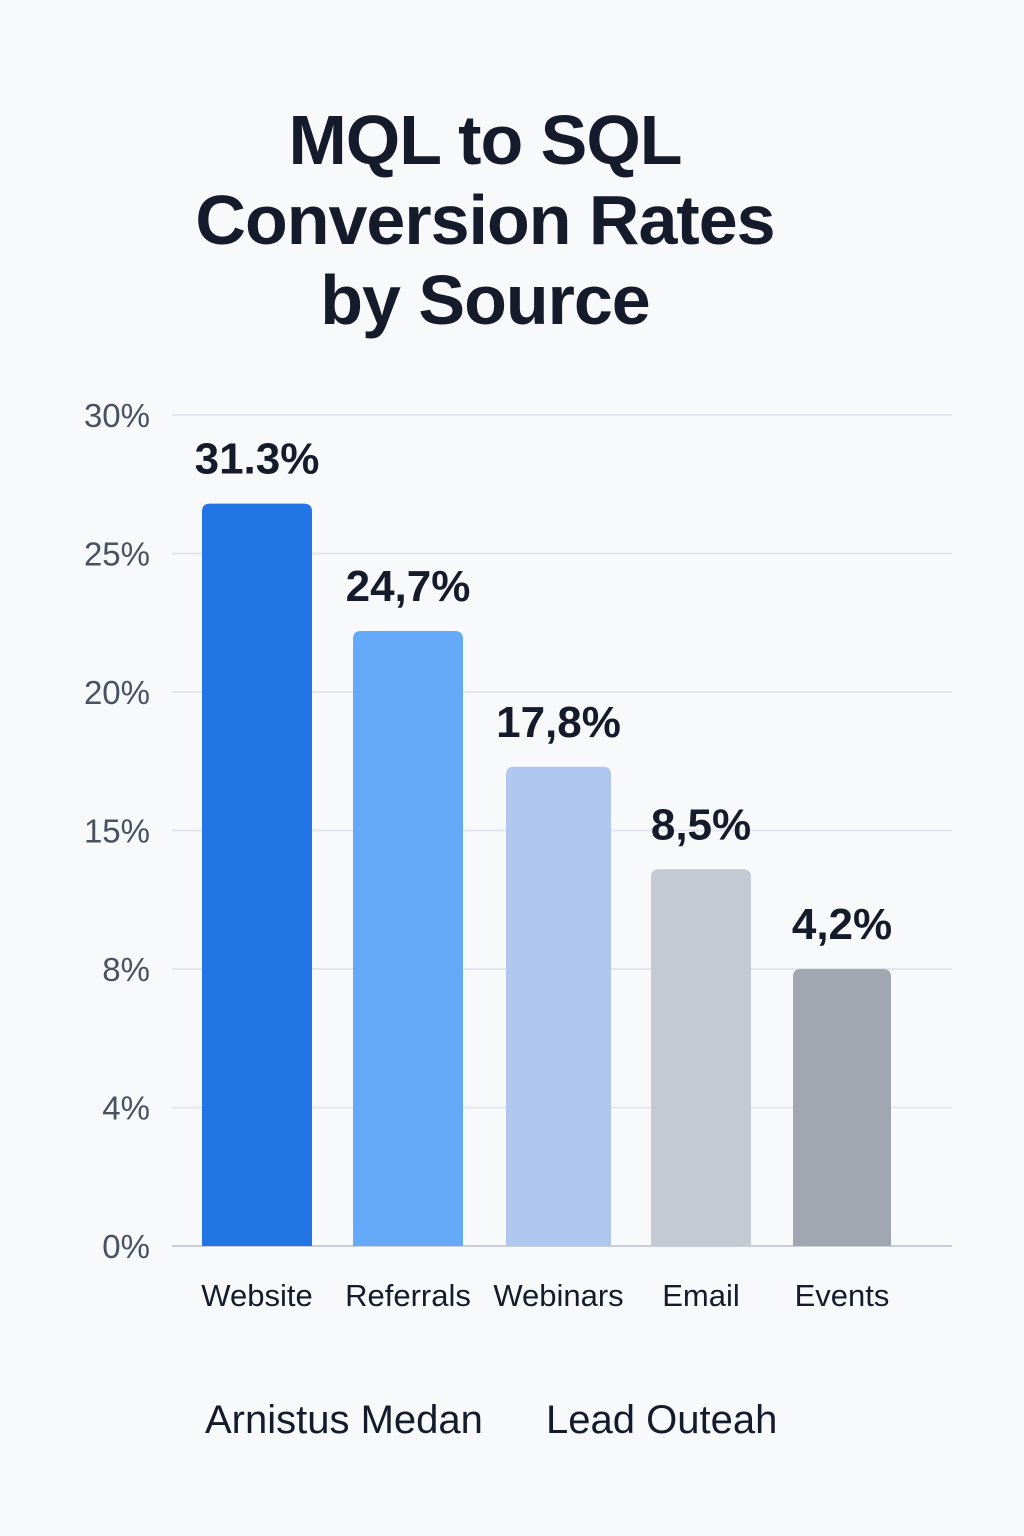  Describe the element at coordinates (256, 1295) in the screenshot. I see `x-tick-label: Website` at that location.